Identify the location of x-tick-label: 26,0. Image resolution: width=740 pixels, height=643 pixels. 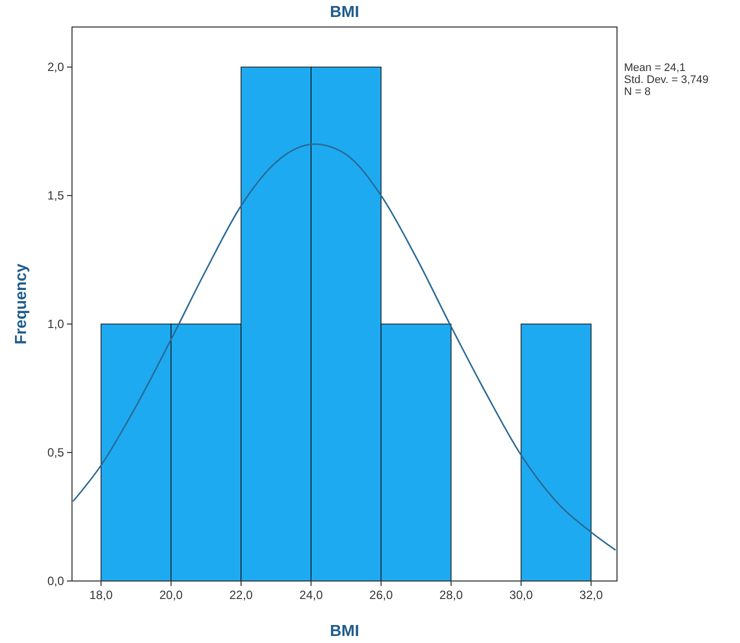
(381, 595).